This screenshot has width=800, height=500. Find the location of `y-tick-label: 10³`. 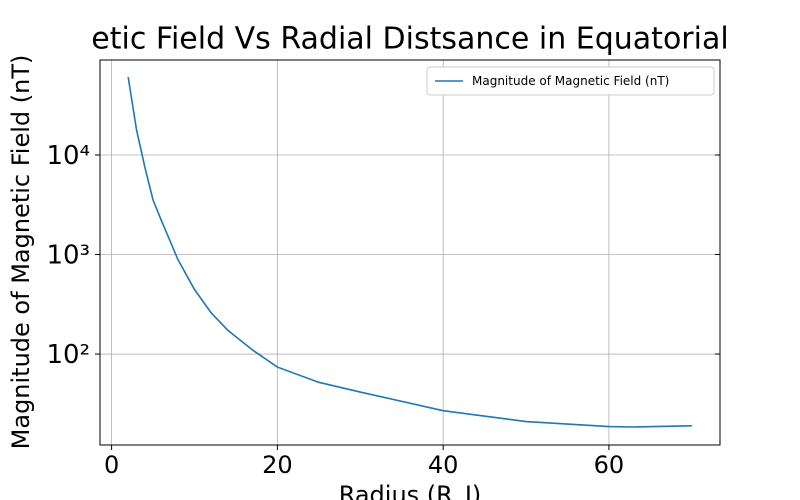

y-tick-label: 10³ is located at coordinates (68, 256).